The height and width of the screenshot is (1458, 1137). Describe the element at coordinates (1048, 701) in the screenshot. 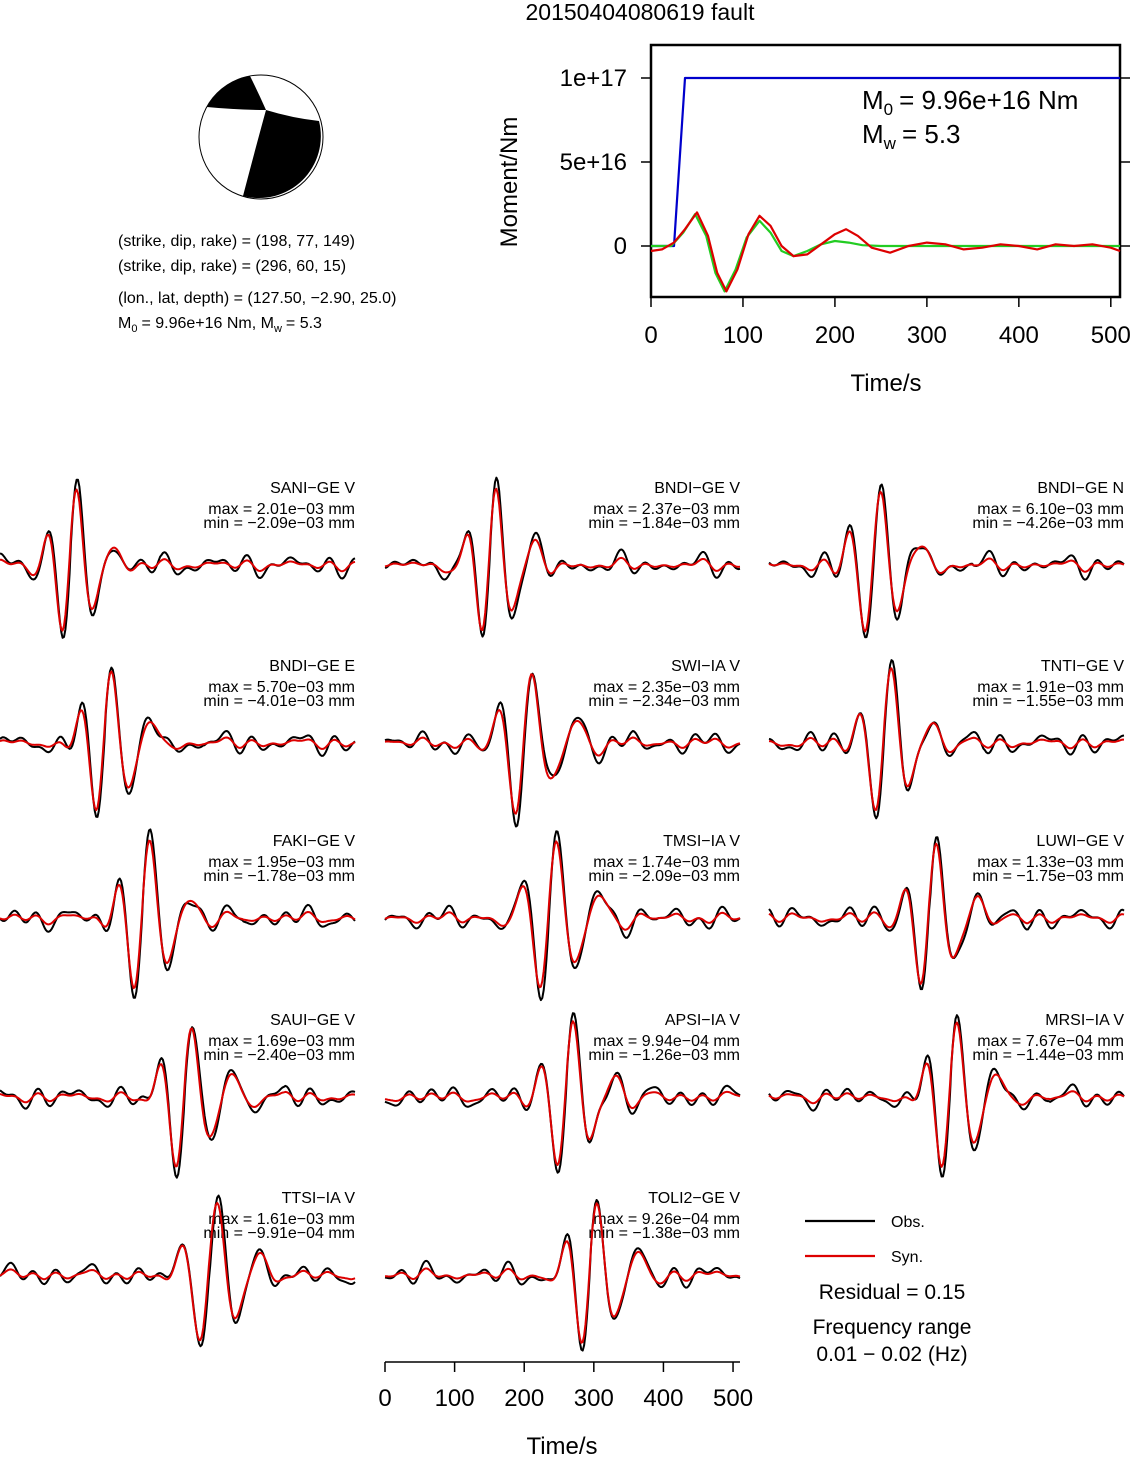

I see `station-min: min = −1.55e−03 mm` at that location.